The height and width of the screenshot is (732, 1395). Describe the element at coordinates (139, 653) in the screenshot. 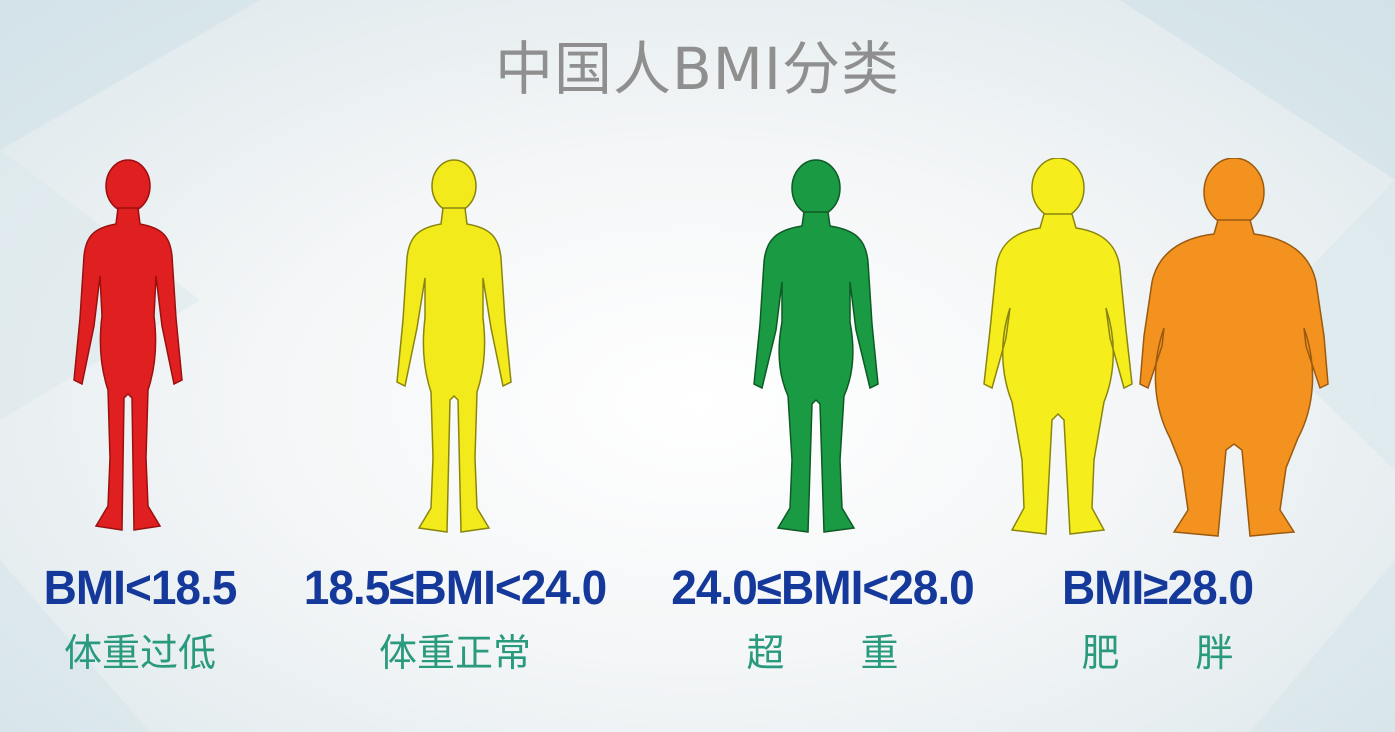

I see `label-underweight: 体重过低` at that location.